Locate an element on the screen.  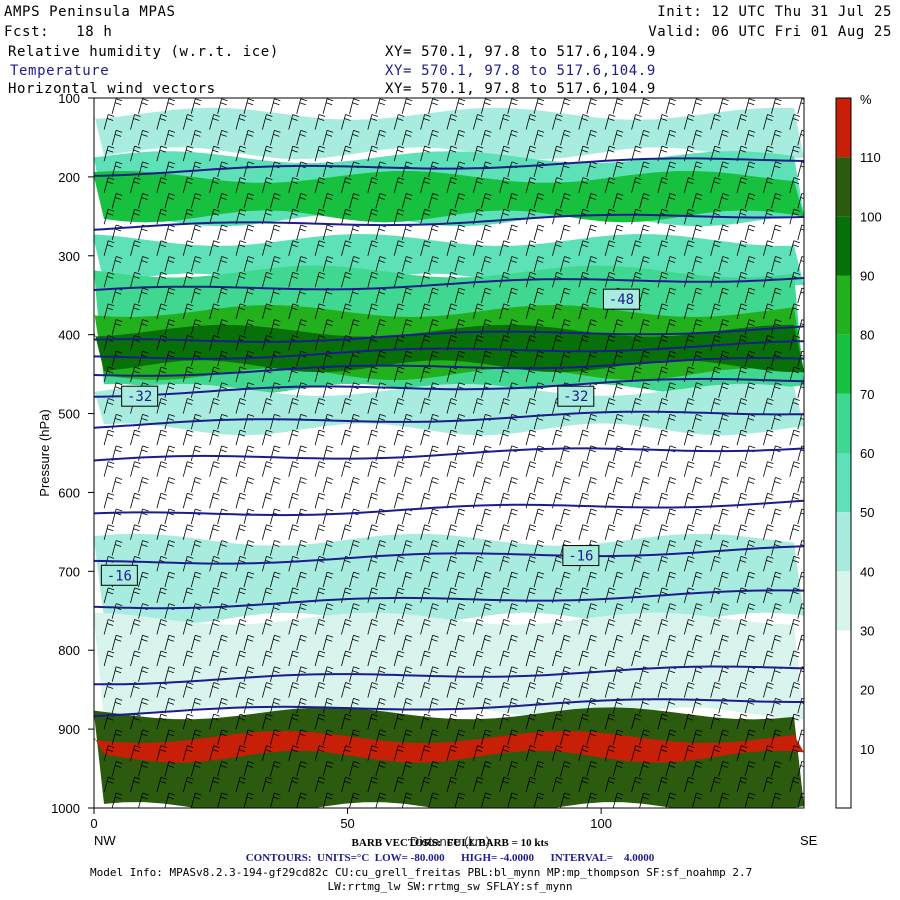
colorbar-bin is located at coordinates (843, 128).